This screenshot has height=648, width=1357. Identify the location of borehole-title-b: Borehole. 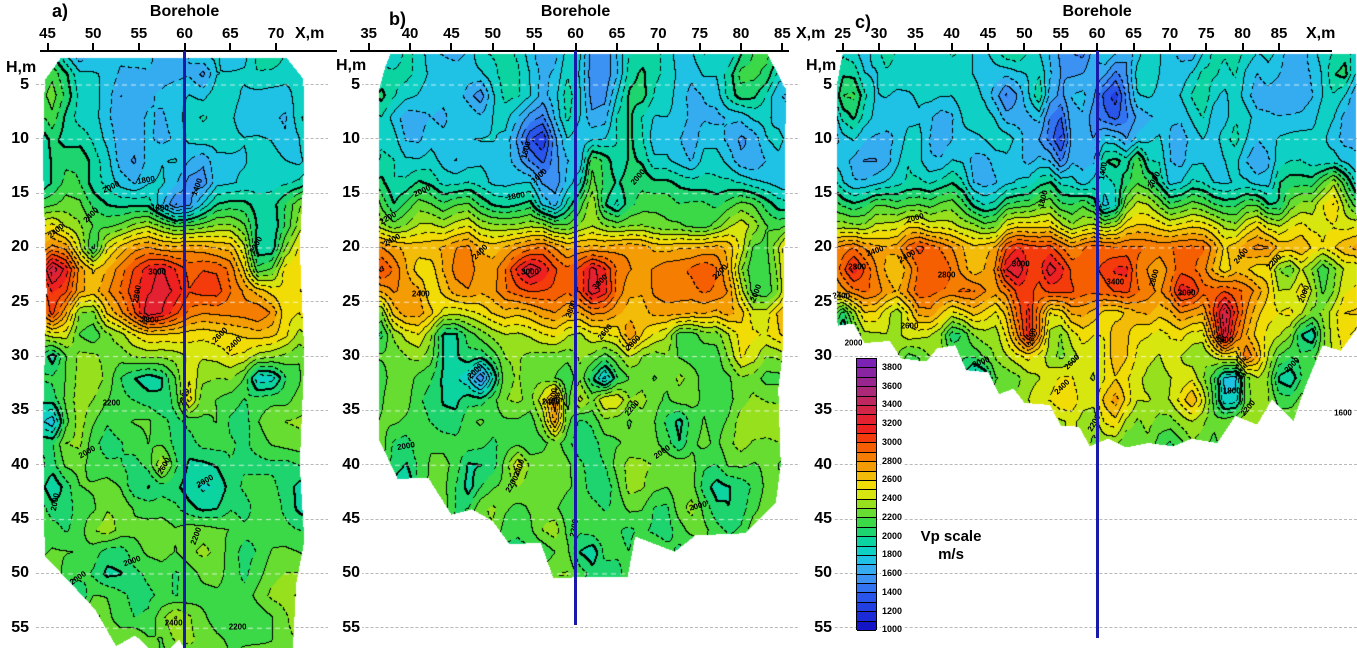
(575, 11).